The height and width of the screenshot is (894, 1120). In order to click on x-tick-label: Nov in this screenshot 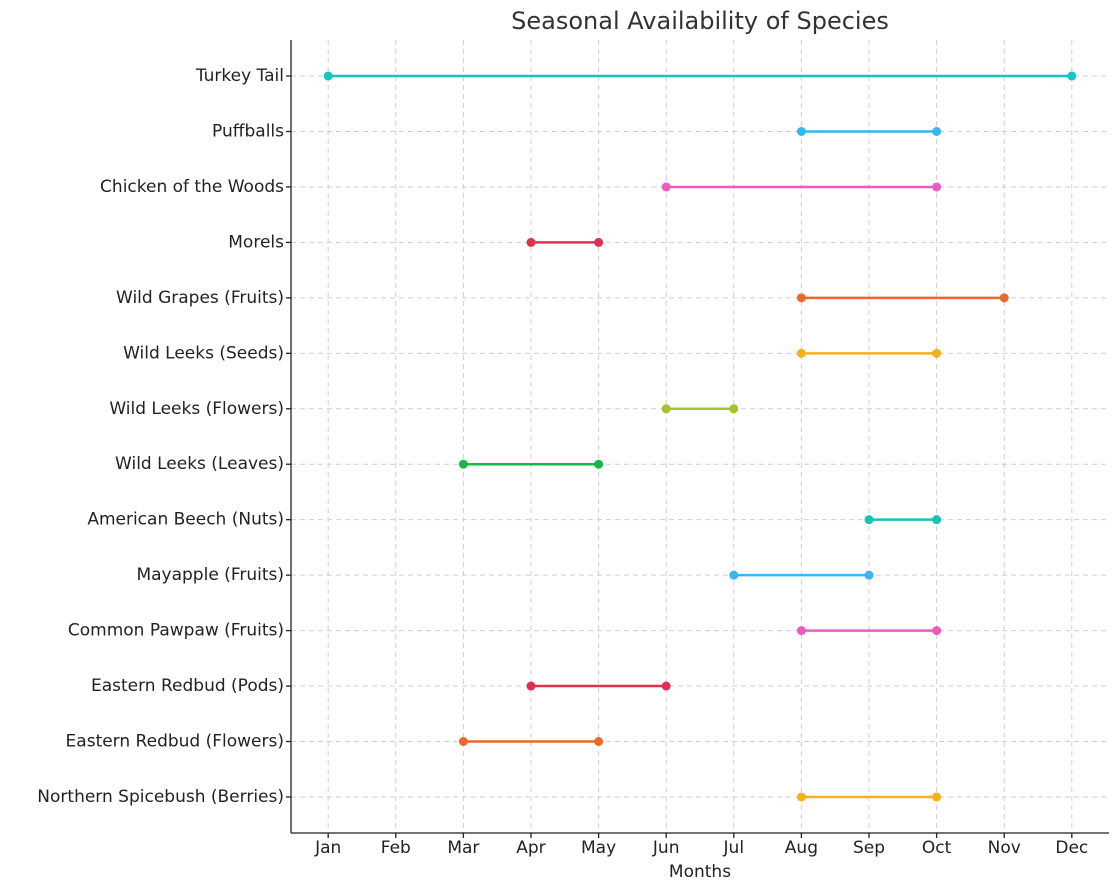, I will do `click(1004, 848)`.